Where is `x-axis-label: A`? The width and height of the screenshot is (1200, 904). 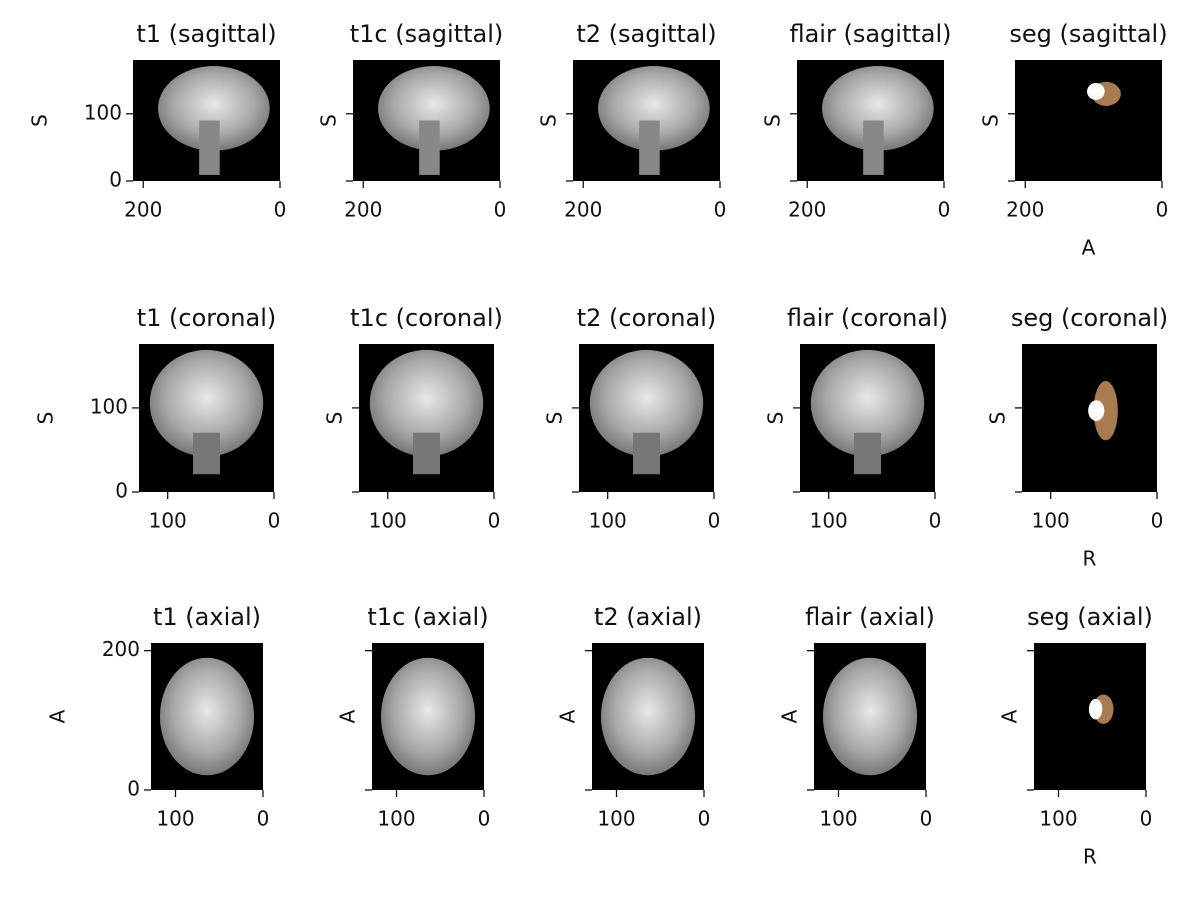 x-axis-label: A is located at coordinates (1089, 248).